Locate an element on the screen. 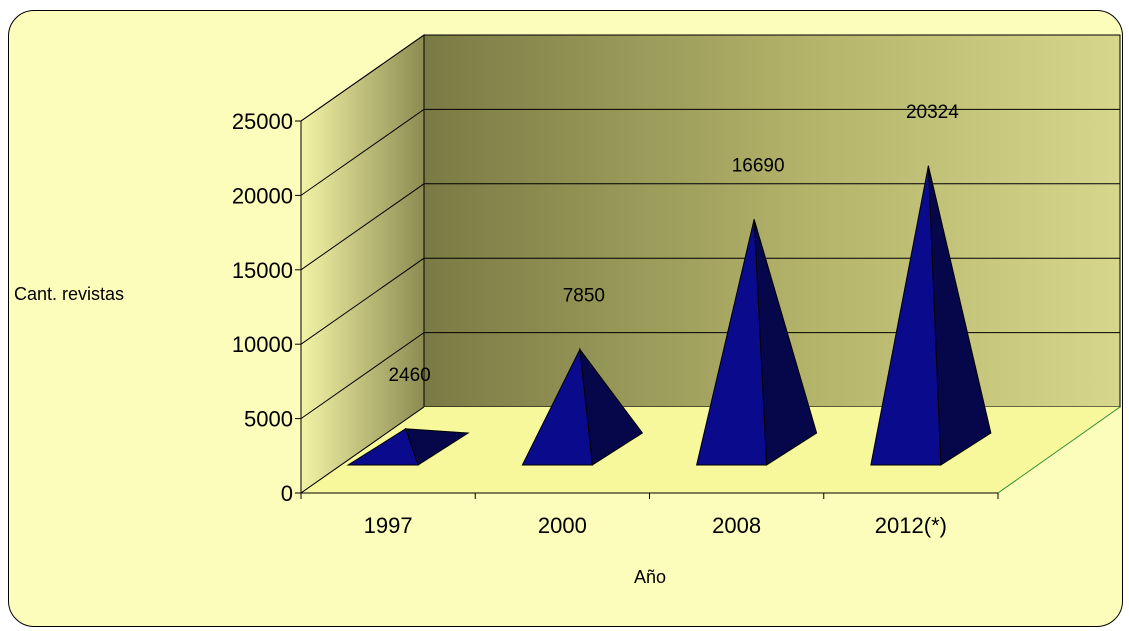 The width and height of the screenshot is (1129, 631). x-axis-label: Año is located at coordinates (650, 577).